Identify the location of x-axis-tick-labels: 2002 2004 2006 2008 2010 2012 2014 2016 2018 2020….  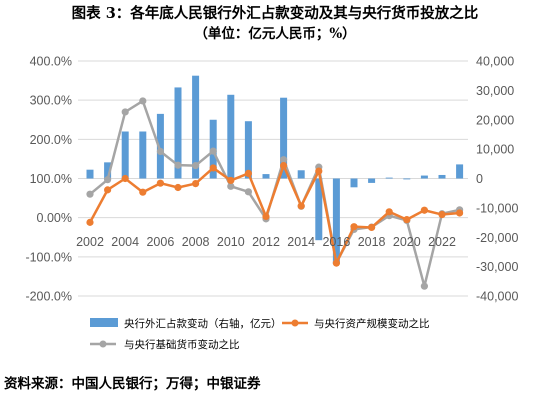
(266, 242).